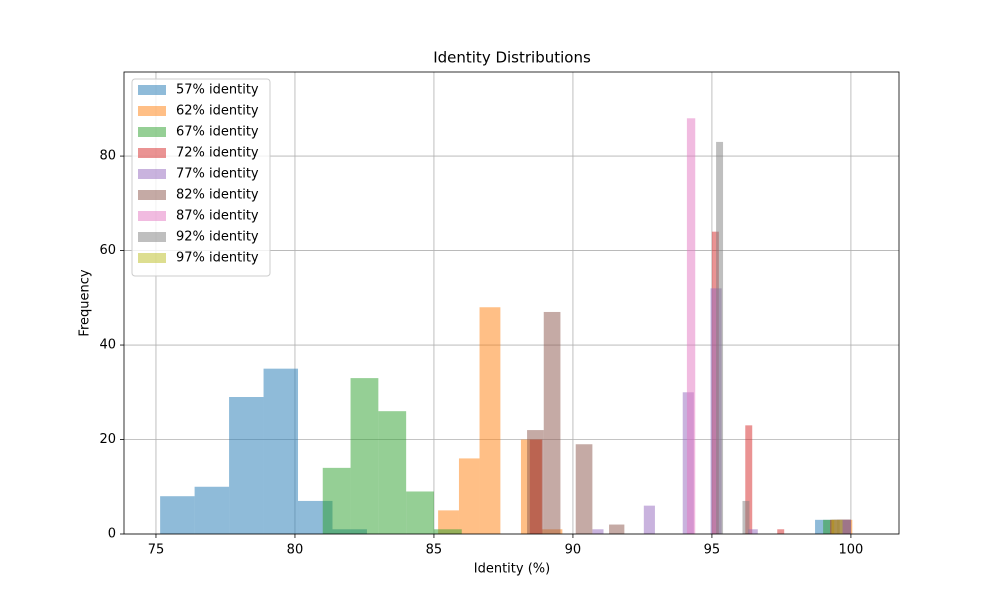 The width and height of the screenshot is (1000, 600). I want to click on legend-label: 97% identity, so click(217, 258).